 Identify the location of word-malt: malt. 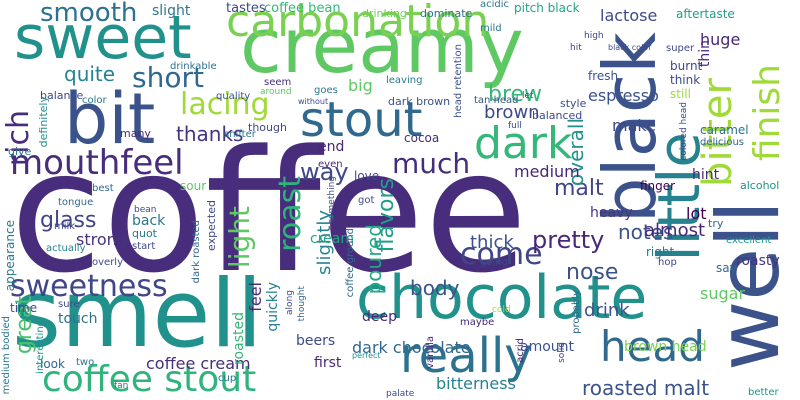
(579, 188).